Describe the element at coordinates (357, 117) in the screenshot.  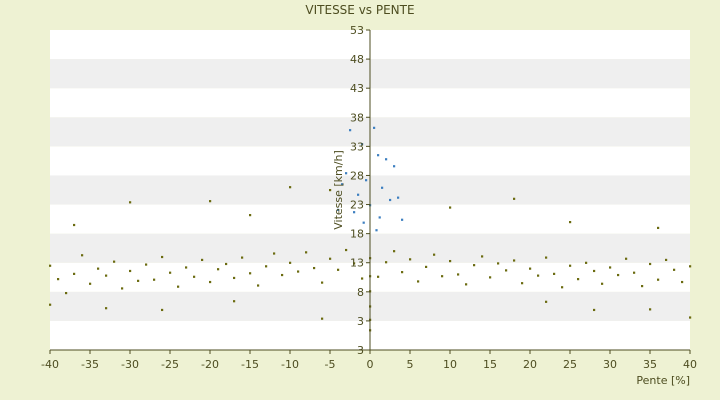
I see `y-tick-label: 38` at that location.